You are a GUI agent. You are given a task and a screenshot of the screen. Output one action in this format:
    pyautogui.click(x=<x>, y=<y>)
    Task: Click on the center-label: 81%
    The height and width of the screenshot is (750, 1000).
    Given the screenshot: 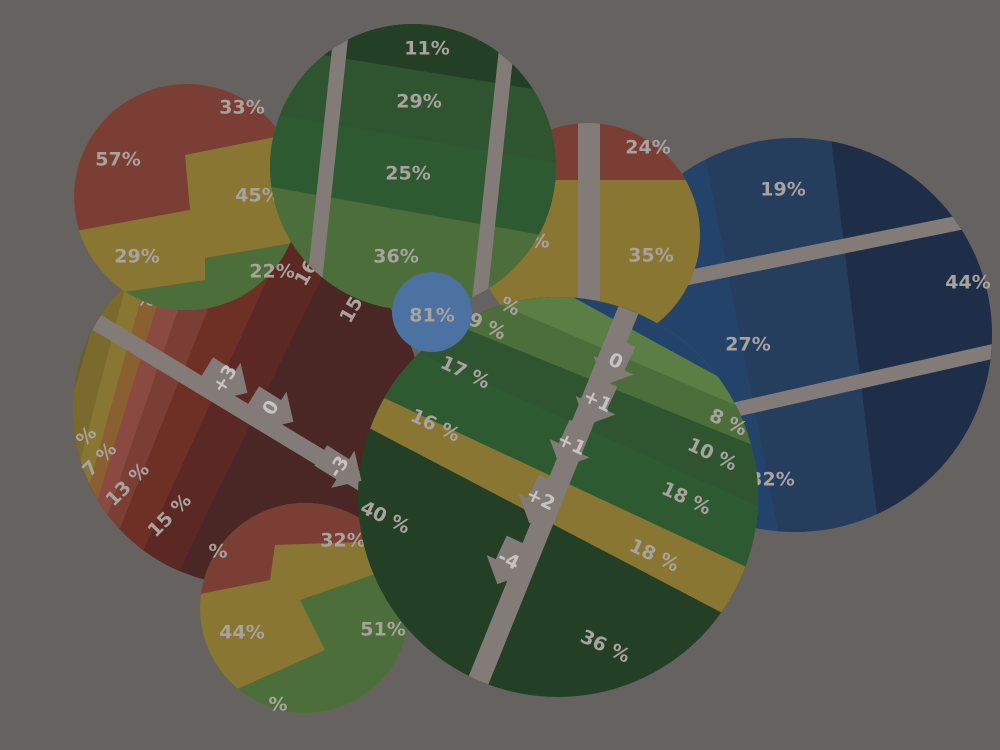 What is the action you would take?
    pyautogui.click(x=431, y=316)
    